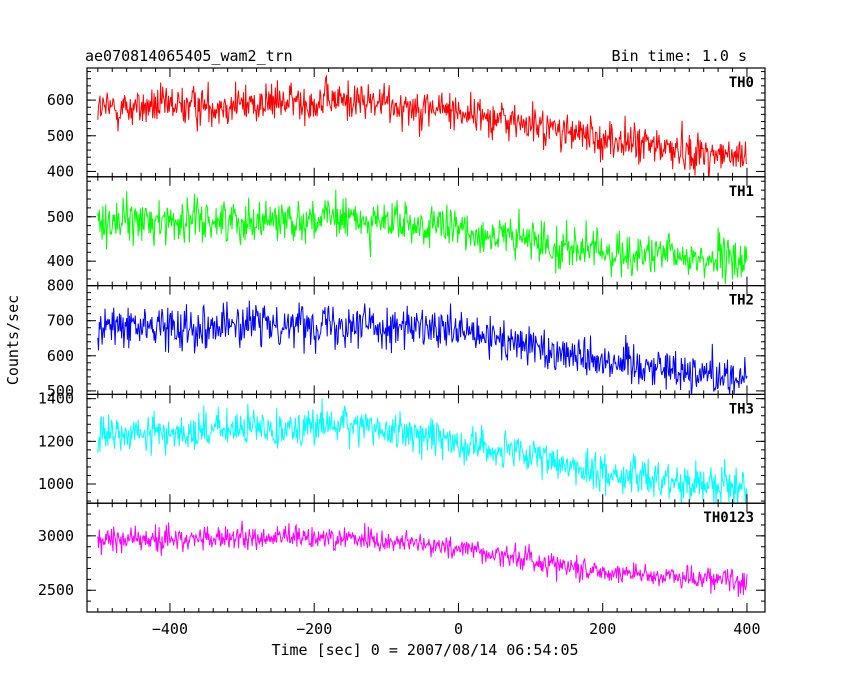  I want to click on panel-th0123: TH0123 2500 3000, so click(402, 557).